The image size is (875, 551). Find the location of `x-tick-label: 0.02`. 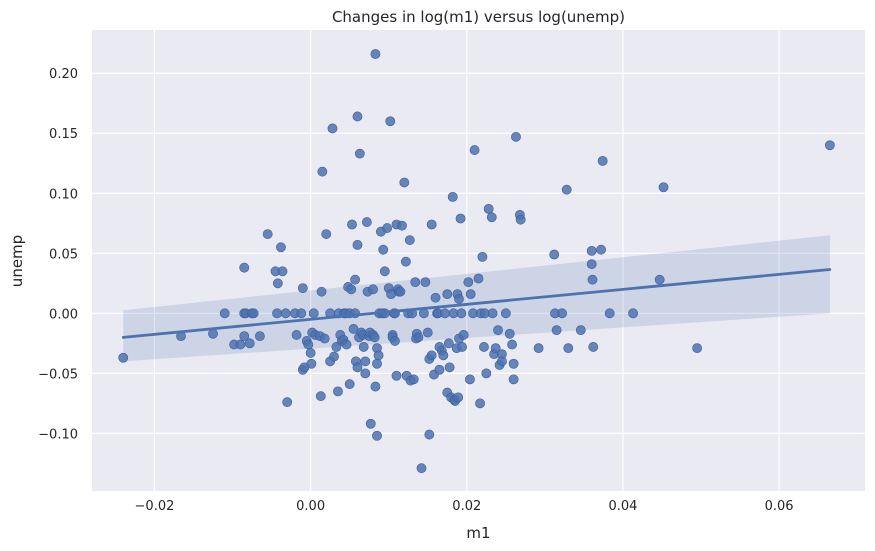

x-tick-label: 0.02 is located at coordinates (466, 506).